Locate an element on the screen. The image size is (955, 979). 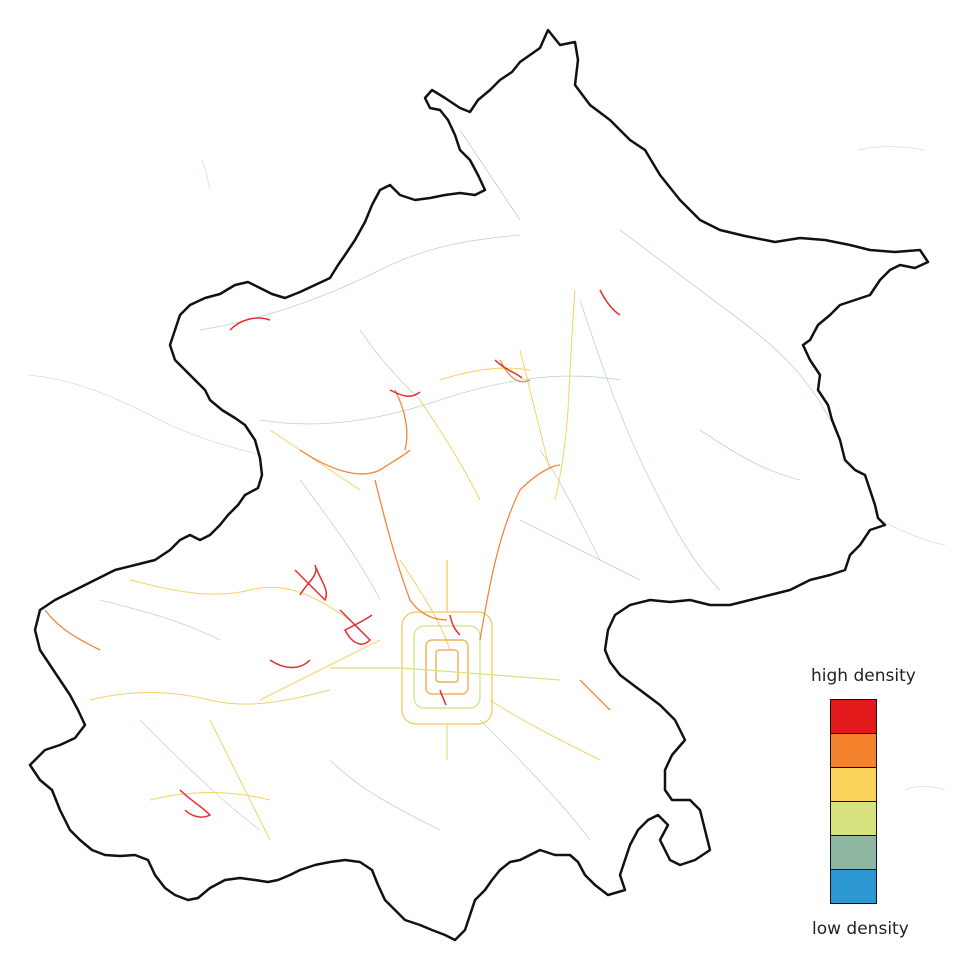
legend-low-label: low density is located at coordinates (860, 929).